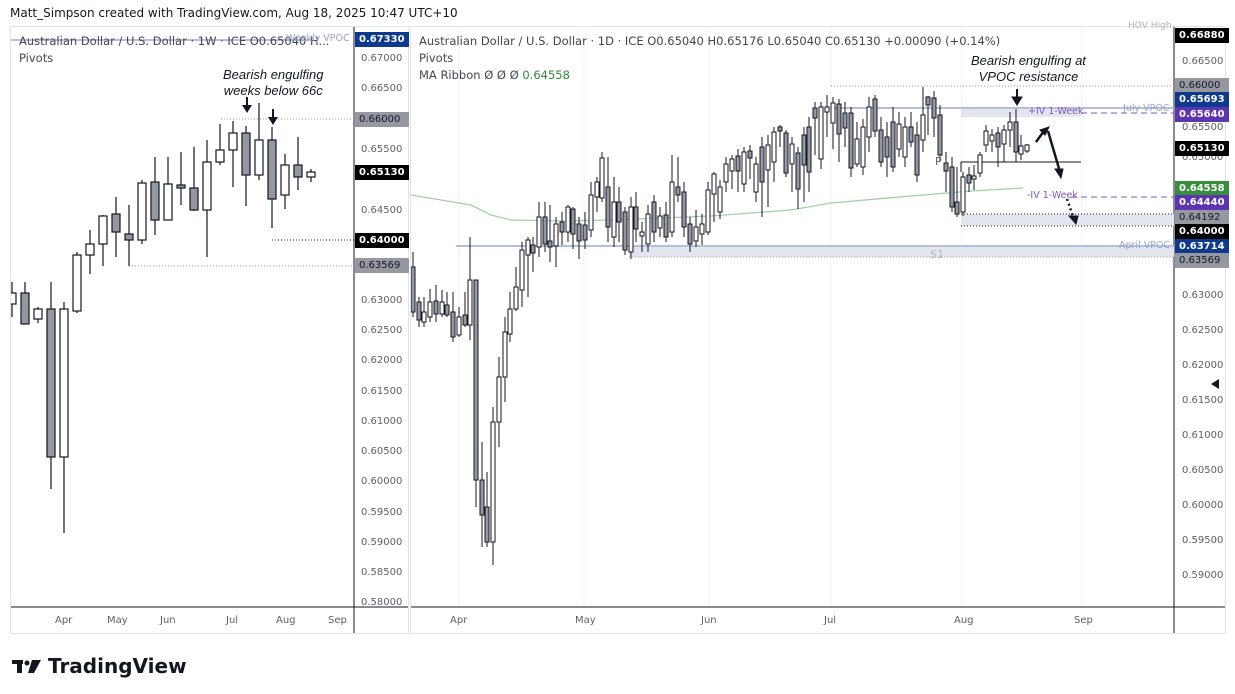 This screenshot has height=694, width=1235. I want to click on ma-ribbon-legend-value: 0.64558, so click(546, 75).